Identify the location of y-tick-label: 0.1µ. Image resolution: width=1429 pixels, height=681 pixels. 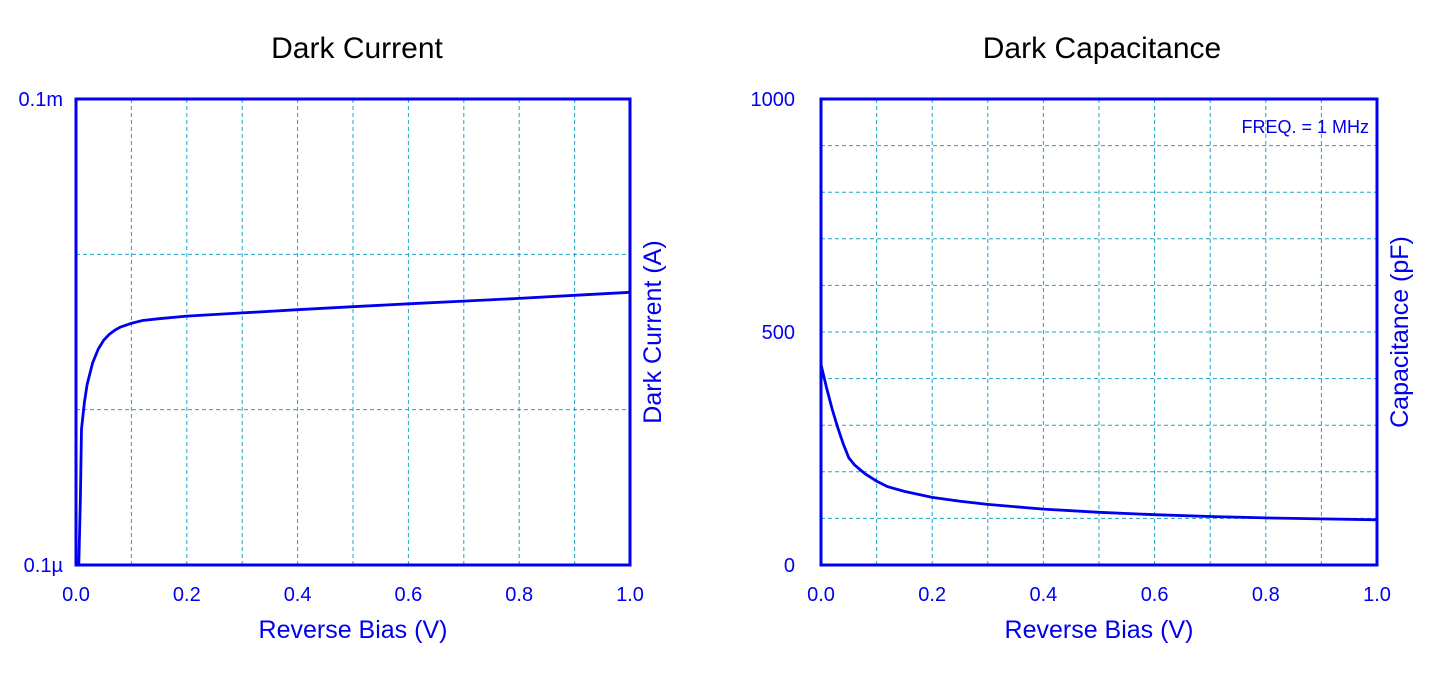
(44, 566).